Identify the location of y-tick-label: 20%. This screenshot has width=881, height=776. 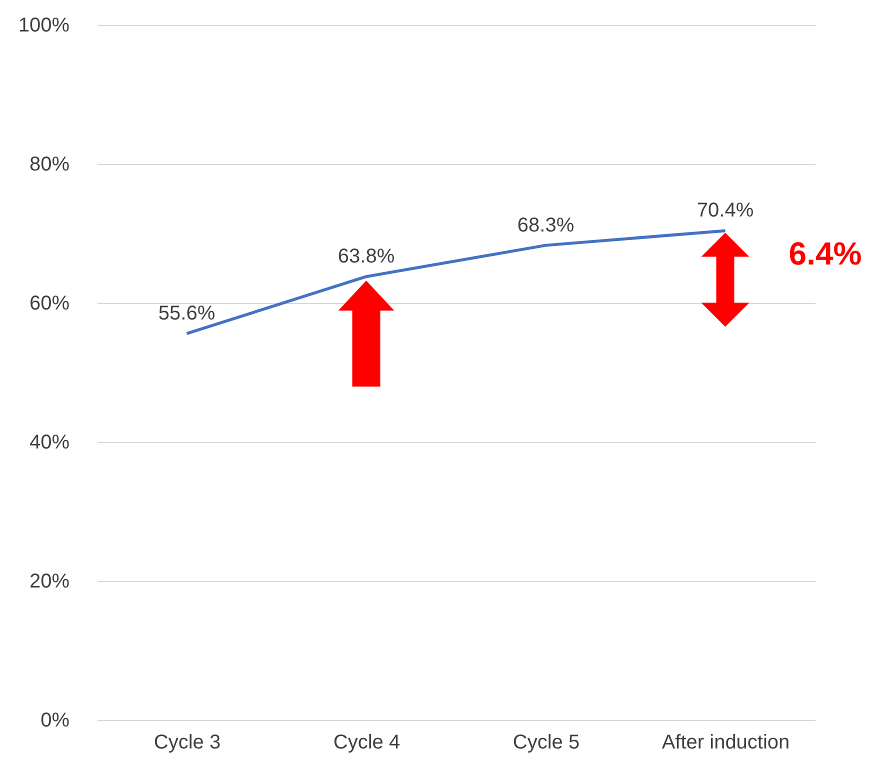
(49, 581).